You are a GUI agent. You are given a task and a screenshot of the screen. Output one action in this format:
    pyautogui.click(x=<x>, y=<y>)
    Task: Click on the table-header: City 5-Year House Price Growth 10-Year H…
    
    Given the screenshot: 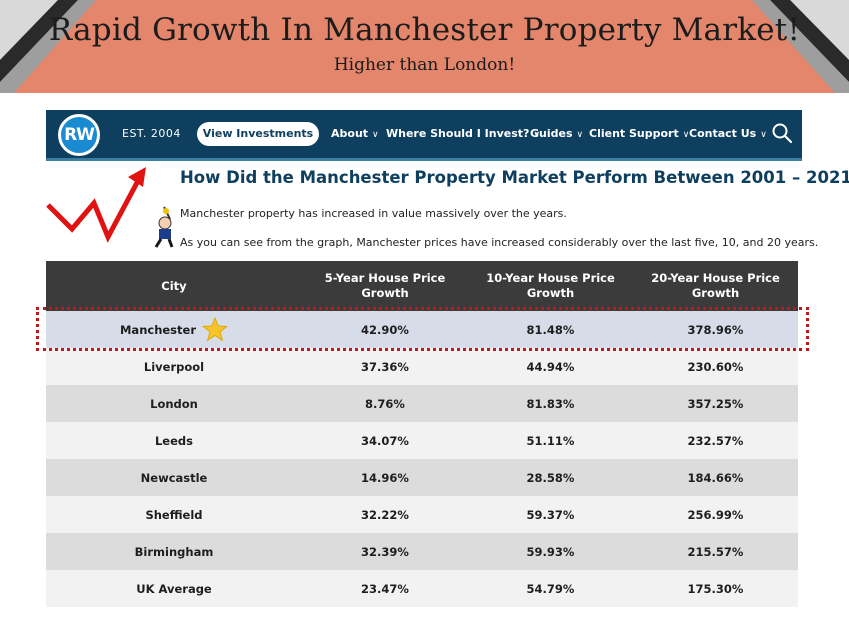 What is the action you would take?
    pyautogui.click(x=422, y=286)
    